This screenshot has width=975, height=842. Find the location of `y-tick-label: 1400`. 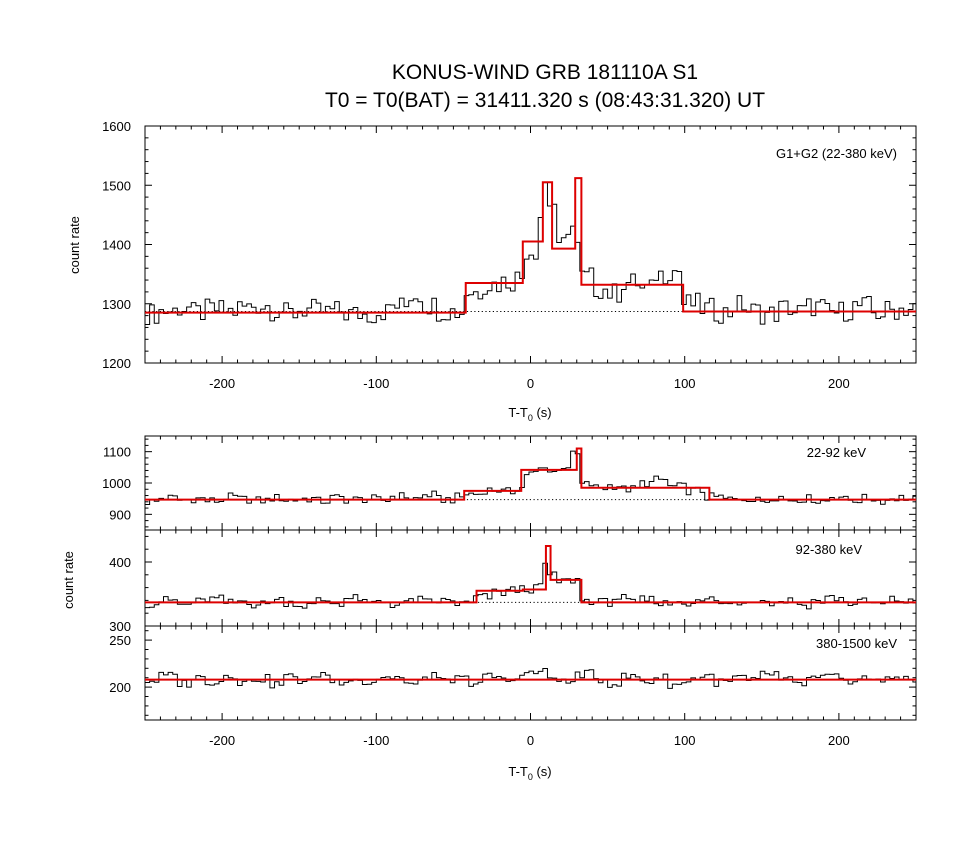

y-tick-label: 1400 is located at coordinates (116, 245).